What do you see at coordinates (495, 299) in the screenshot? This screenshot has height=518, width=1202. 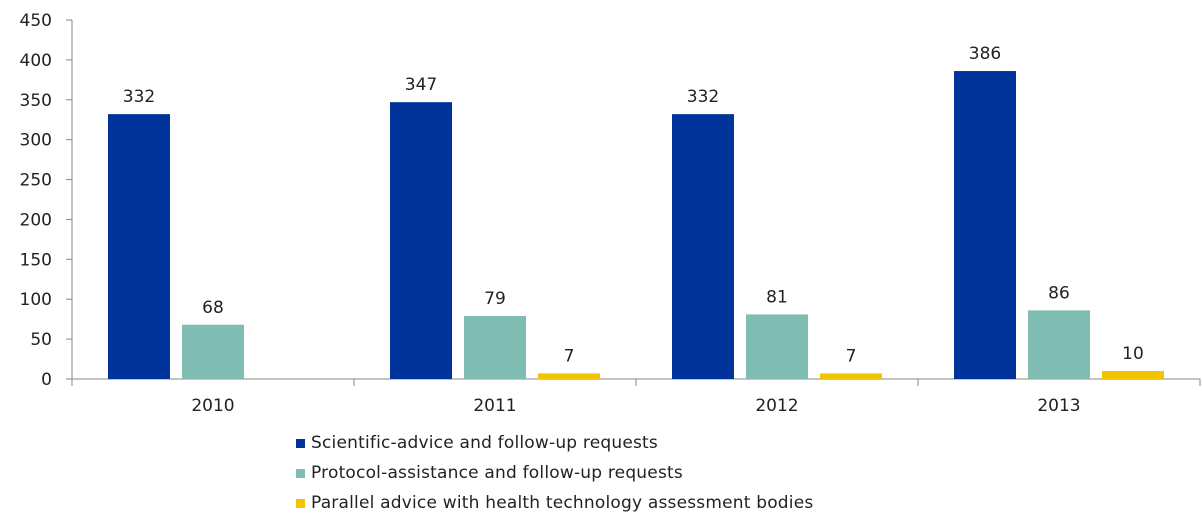 I see `data-label: 79` at bounding box center [495, 299].